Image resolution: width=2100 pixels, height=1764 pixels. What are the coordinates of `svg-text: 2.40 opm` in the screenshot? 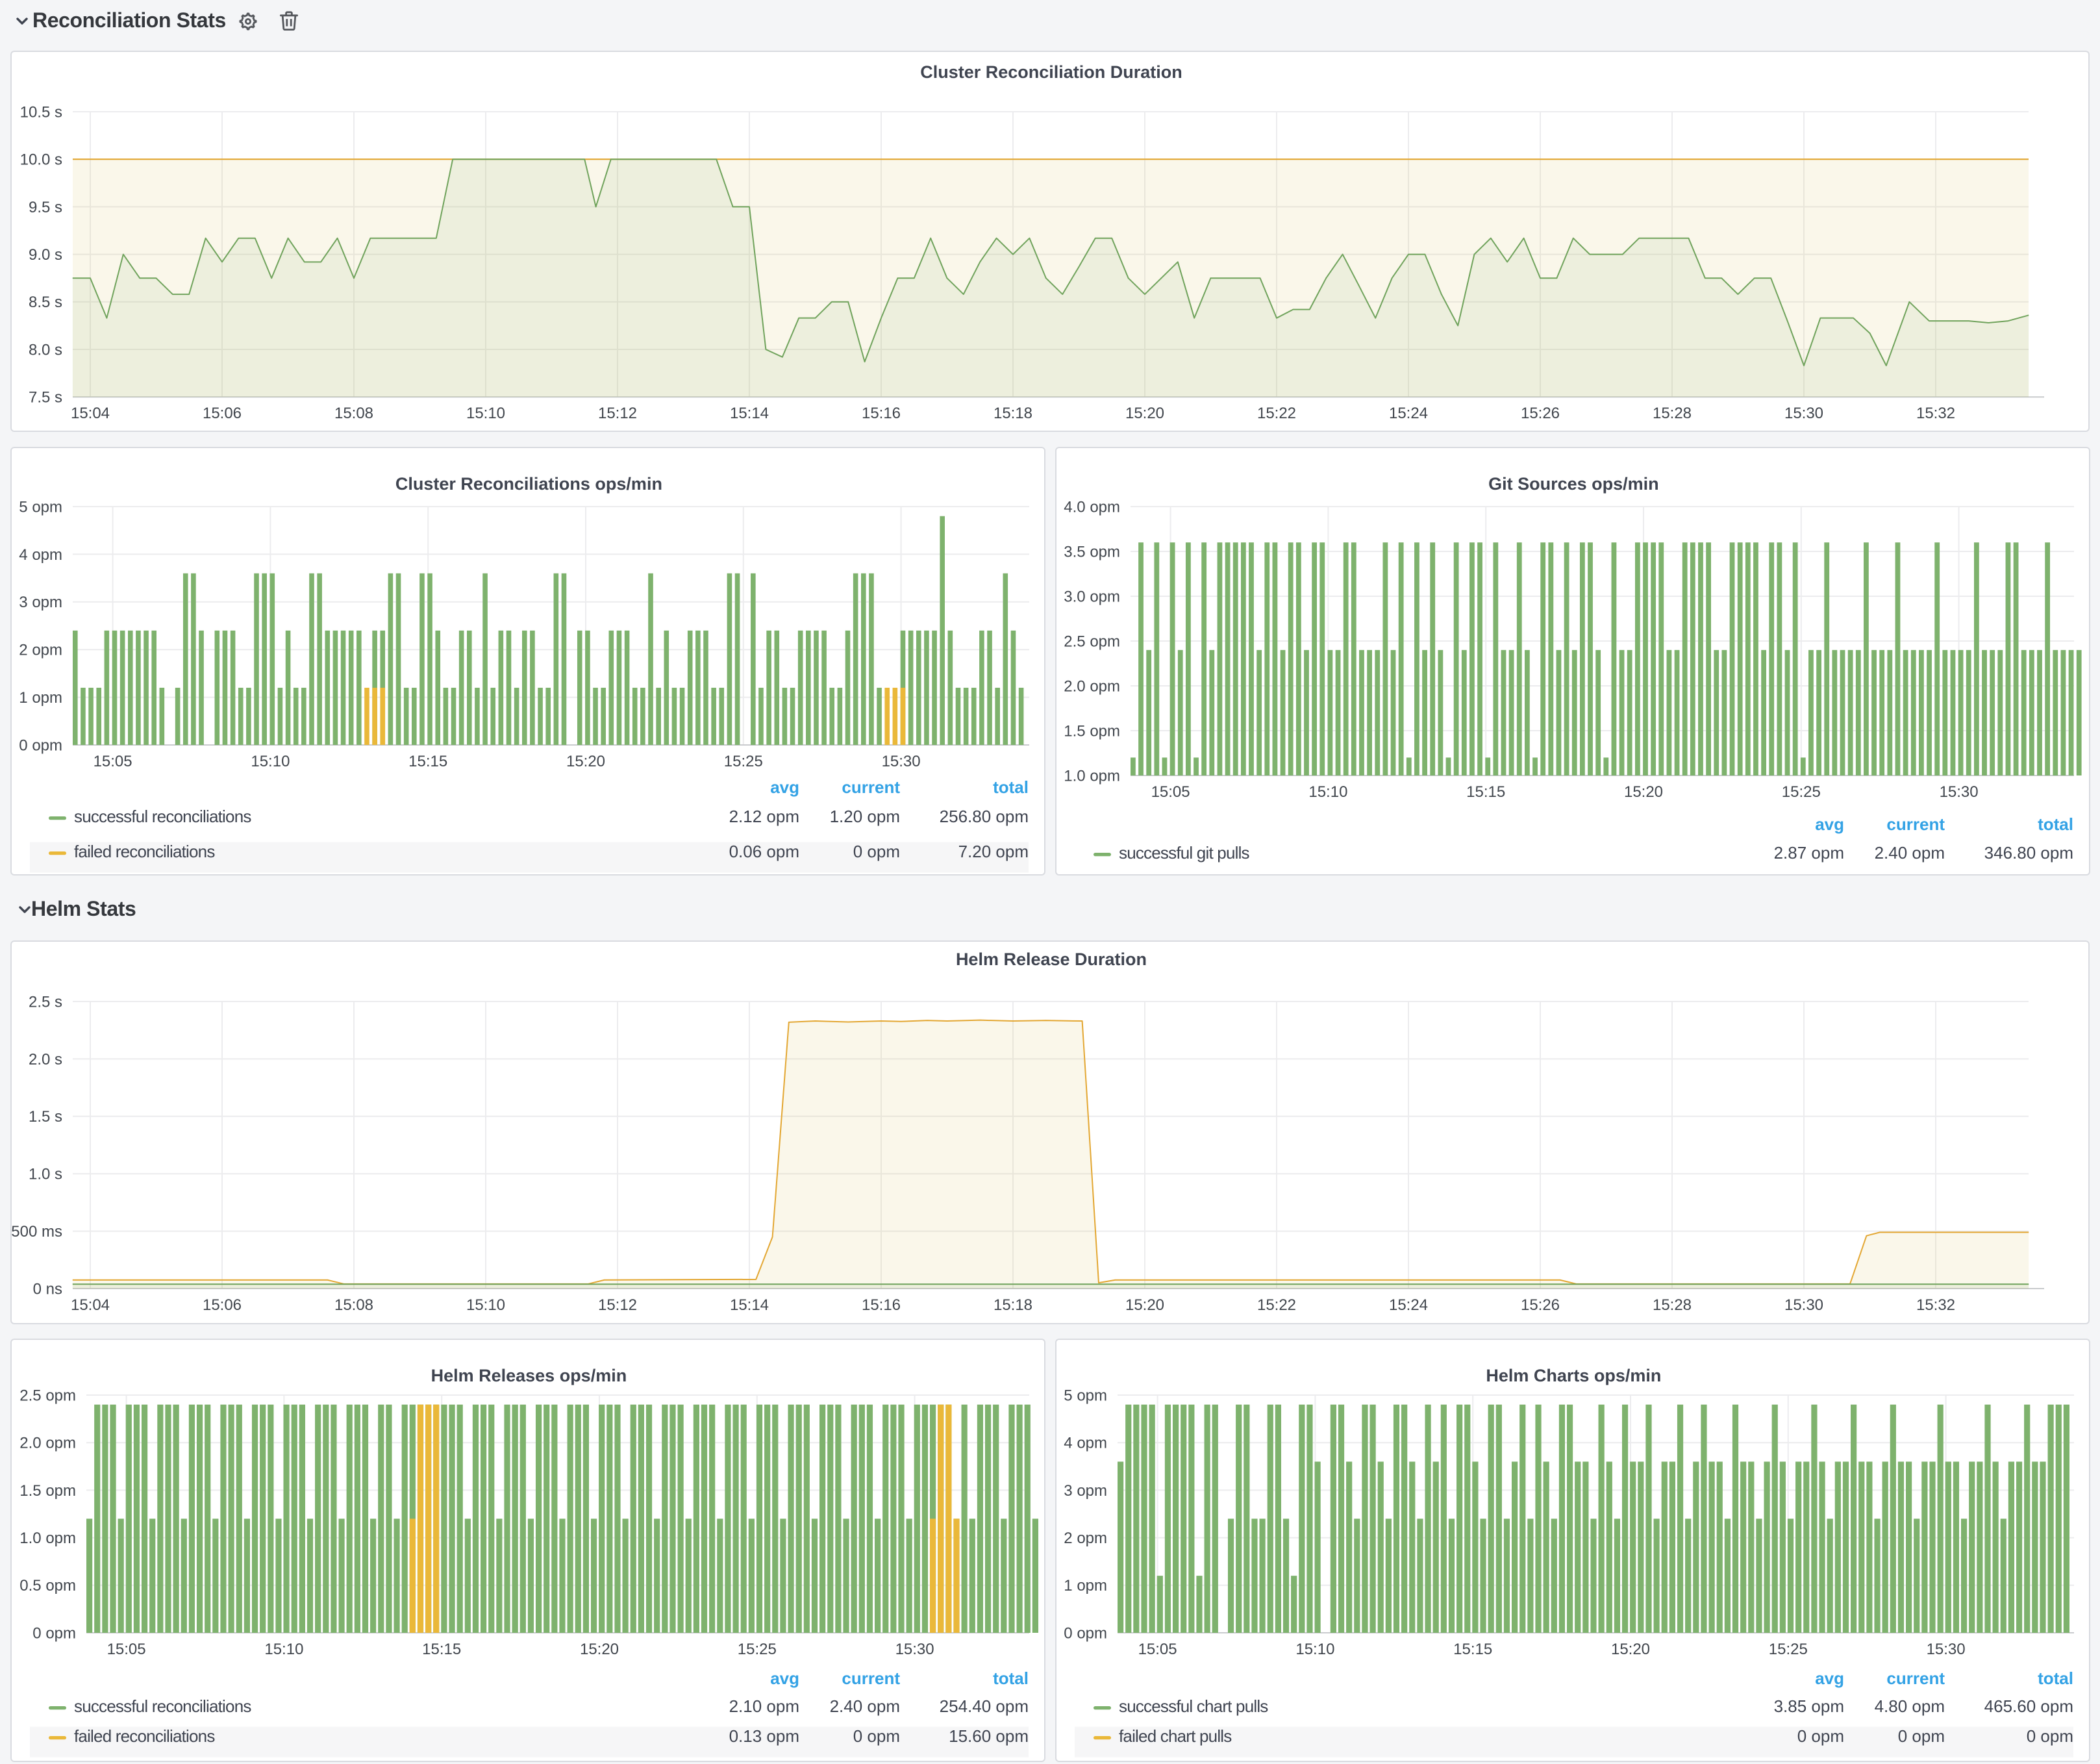 It's located at (865, 1706).